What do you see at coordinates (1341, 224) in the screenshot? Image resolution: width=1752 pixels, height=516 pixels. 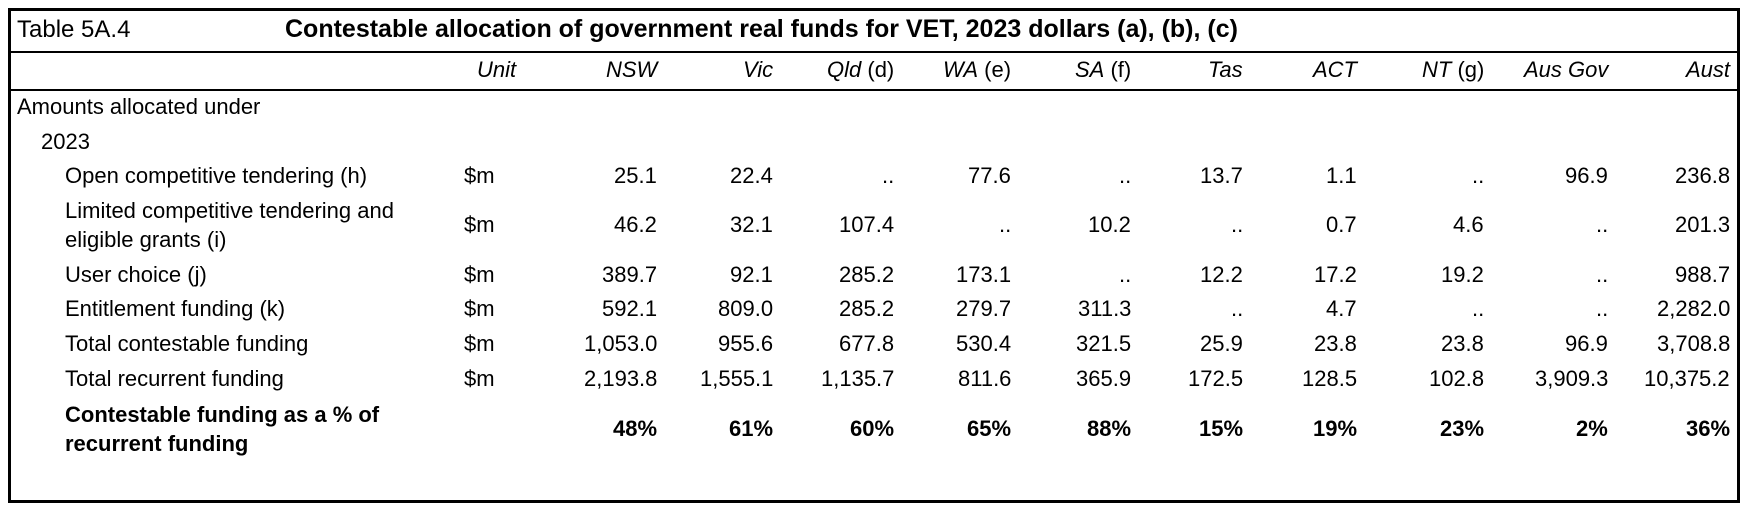 I see `table-cell: 0.7` at bounding box center [1341, 224].